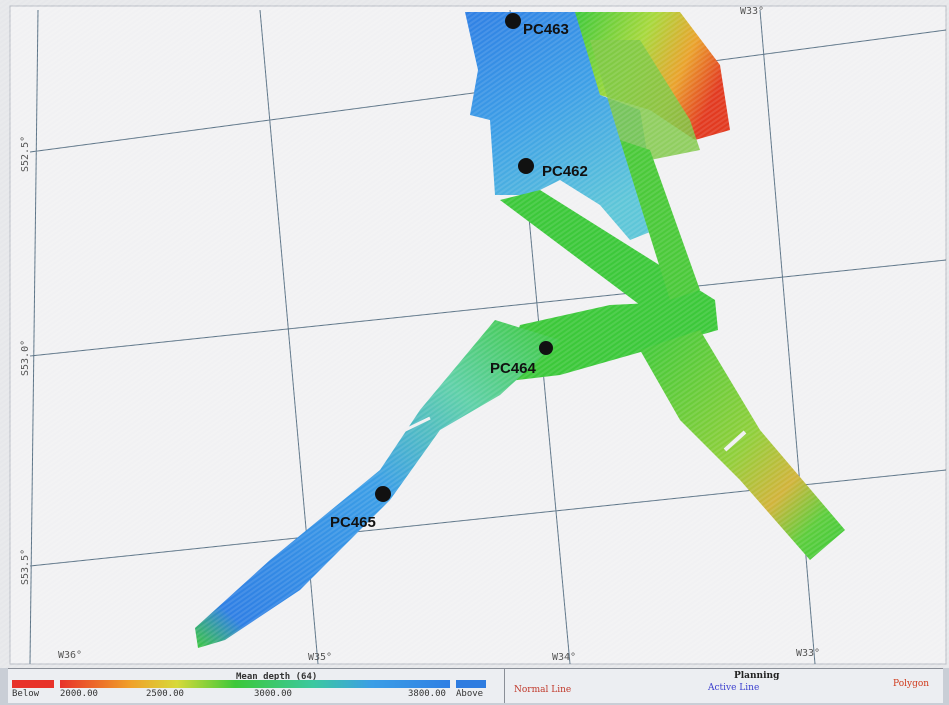 This screenshot has height=705, width=949. What do you see at coordinates (911, 684) in the screenshot?
I see `polygon-option: Polygon` at bounding box center [911, 684].